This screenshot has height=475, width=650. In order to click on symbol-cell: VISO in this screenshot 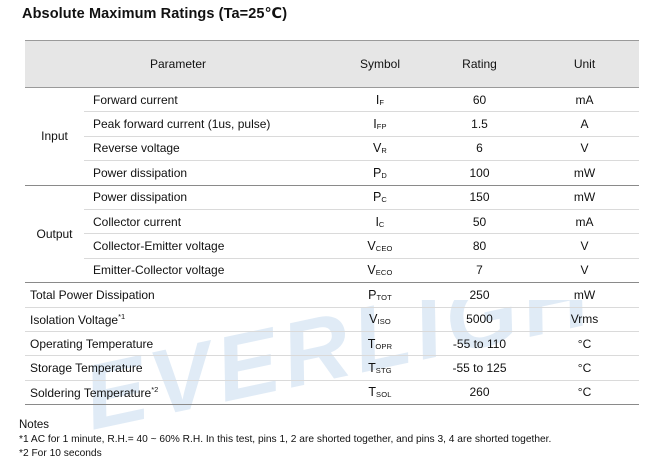, I will do `click(380, 319)`.